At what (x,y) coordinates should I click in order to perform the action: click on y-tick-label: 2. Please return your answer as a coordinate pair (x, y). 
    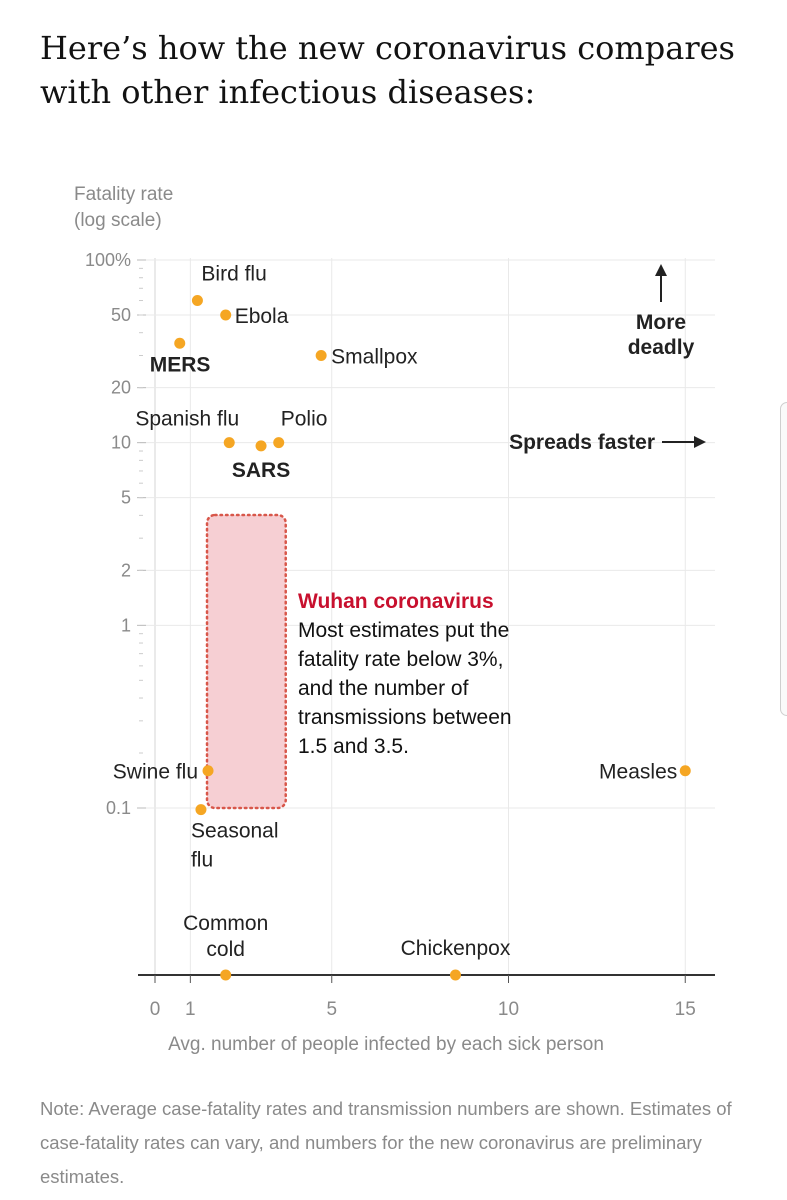
    Looking at the image, I should click on (126, 570).